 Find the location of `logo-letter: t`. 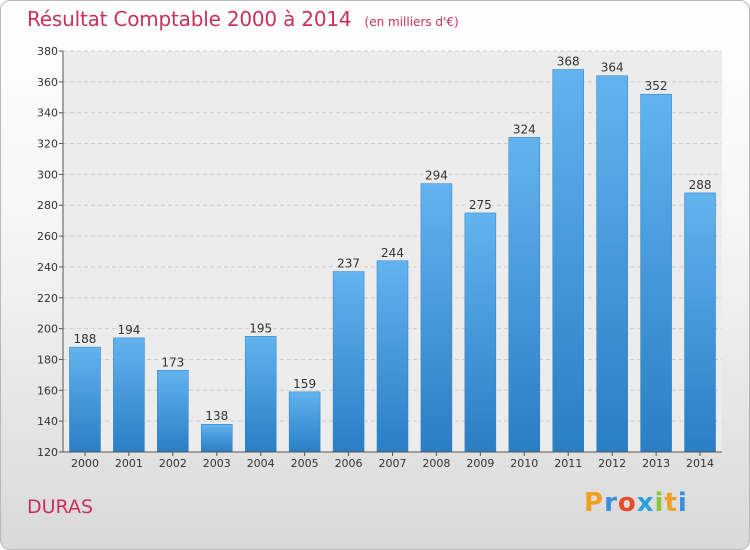

logo-letter: t is located at coordinates (671, 503).